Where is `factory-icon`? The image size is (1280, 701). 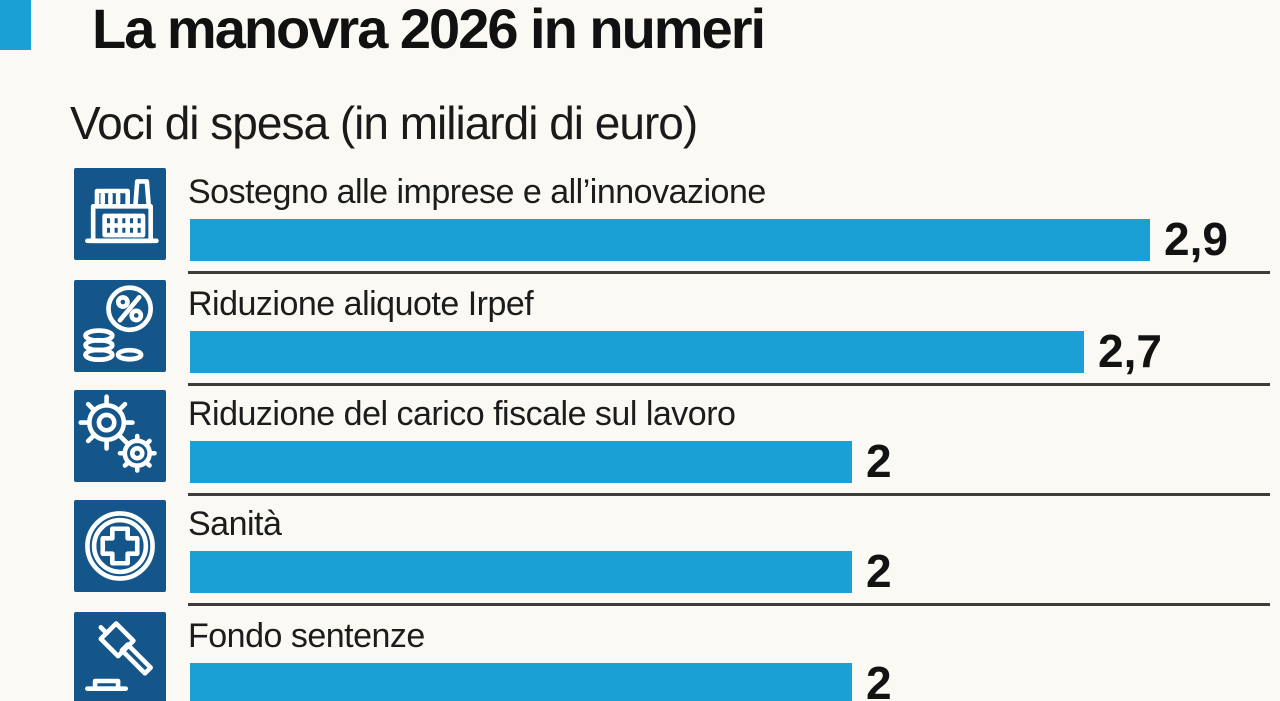
factory-icon is located at coordinates (120, 214).